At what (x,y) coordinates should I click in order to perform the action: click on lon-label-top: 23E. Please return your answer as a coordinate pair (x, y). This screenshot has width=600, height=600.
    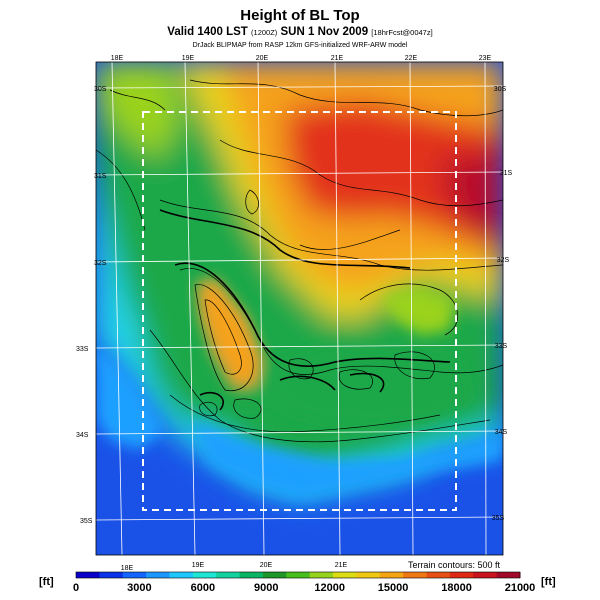
    Looking at the image, I should click on (485, 58).